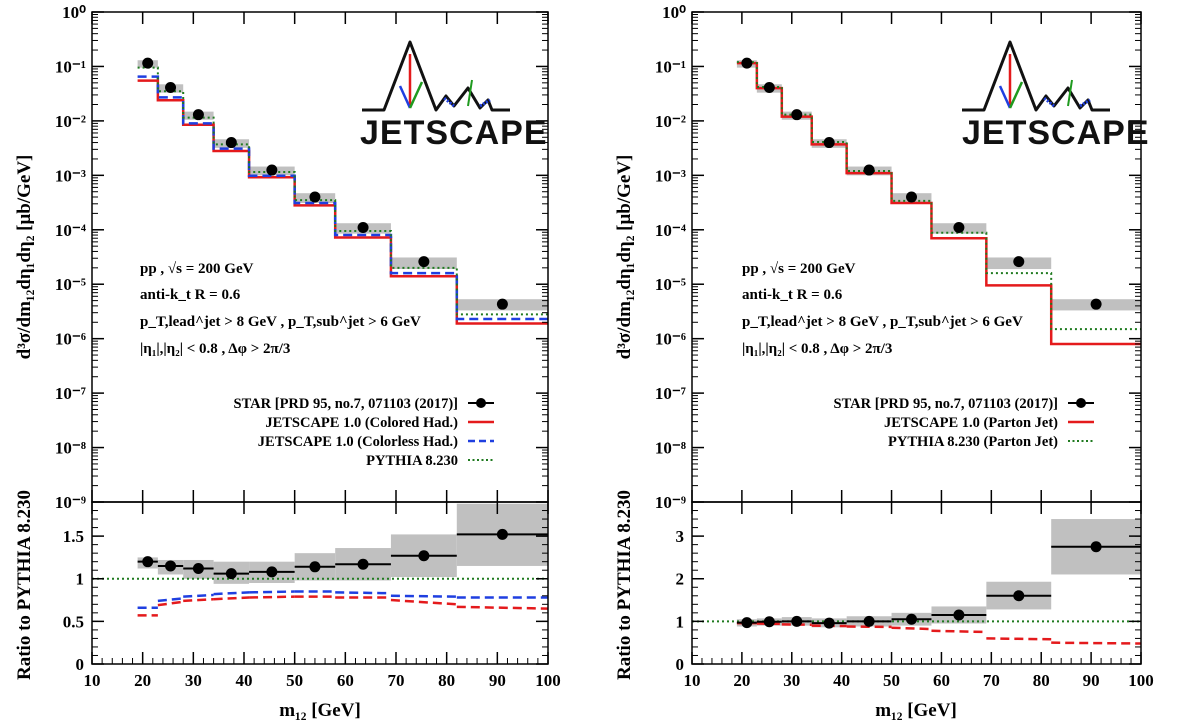 Image resolution: width=1178 pixels, height=726 pixels. I want to click on band-layer, so click(938, 573).